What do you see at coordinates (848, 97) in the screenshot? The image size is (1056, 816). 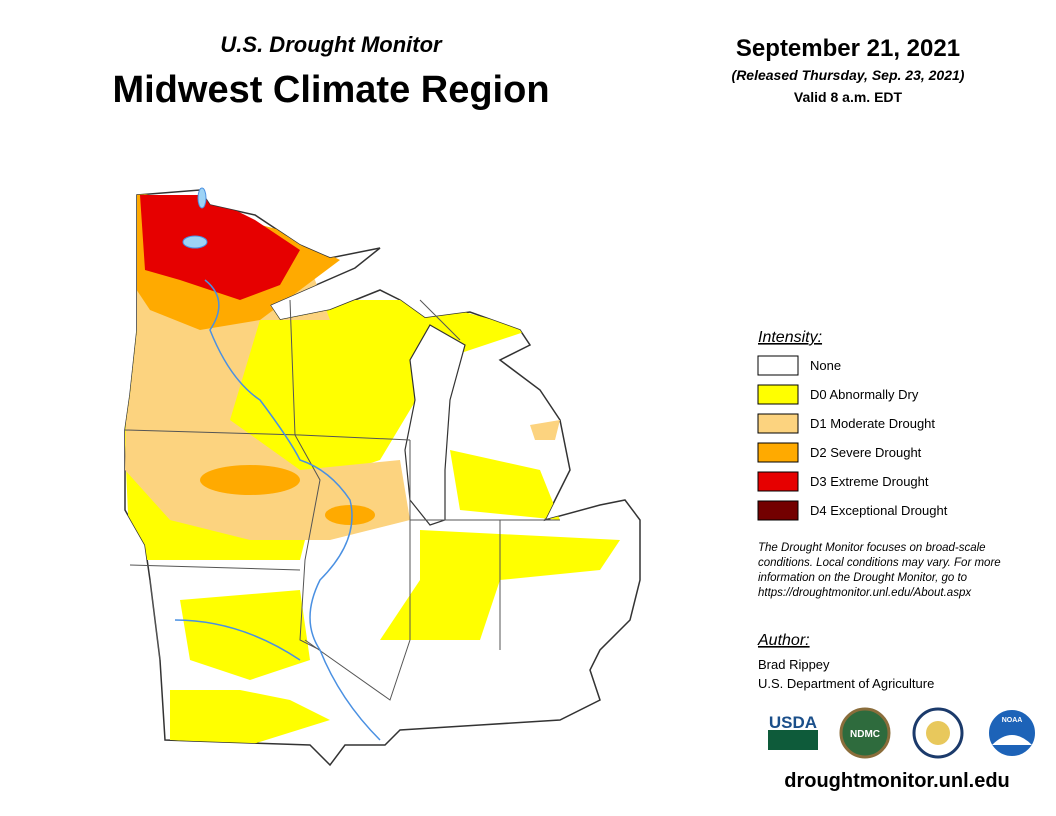 I see `valid-time: Valid 8 a.m. EDT` at bounding box center [848, 97].